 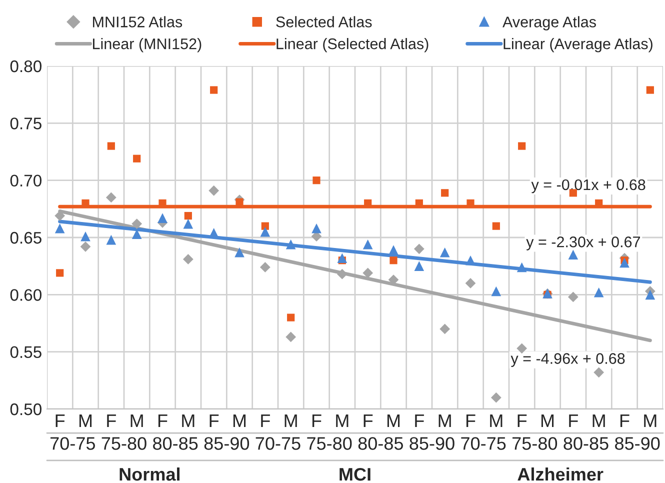 What do you see at coordinates (26, 409) in the screenshot?
I see `y-tick-label: 0.50` at bounding box center [26, 409].